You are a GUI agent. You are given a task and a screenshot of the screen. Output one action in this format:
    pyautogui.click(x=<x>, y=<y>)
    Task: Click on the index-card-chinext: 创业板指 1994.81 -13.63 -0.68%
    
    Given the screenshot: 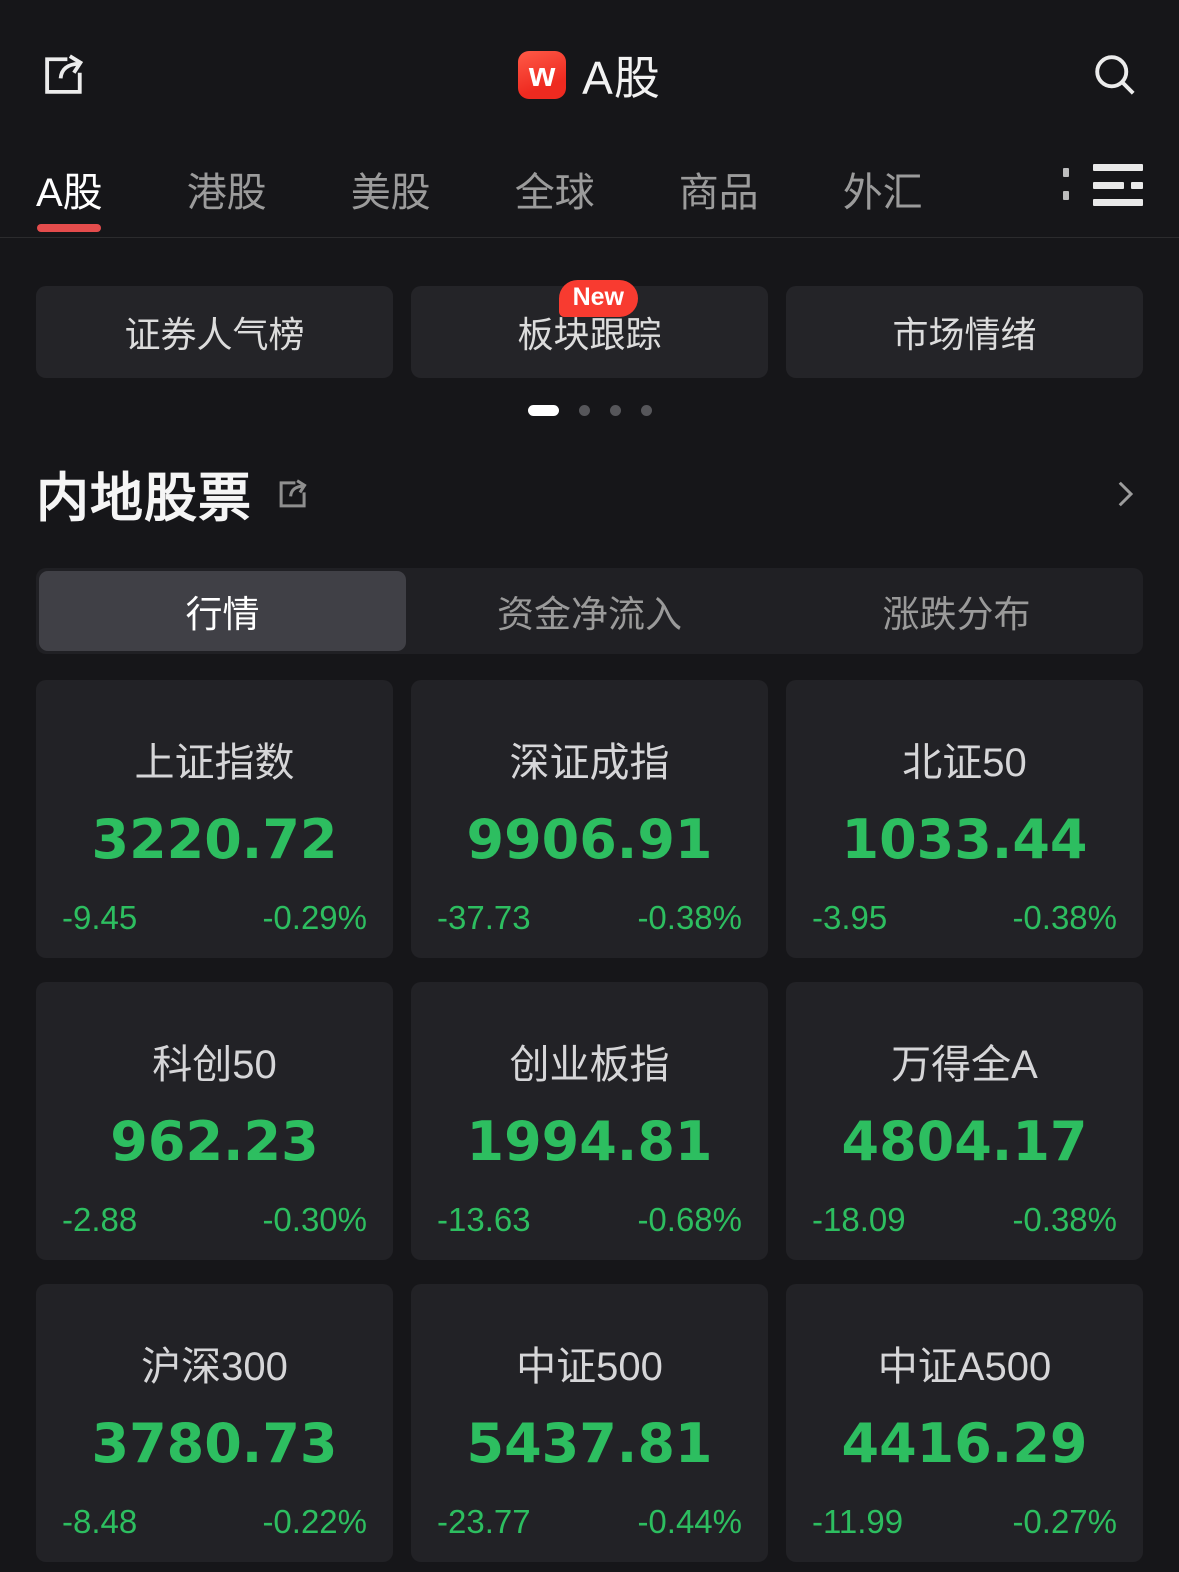 What is the action you would take?
    pyautogui.click(x=589, y=1121)
    